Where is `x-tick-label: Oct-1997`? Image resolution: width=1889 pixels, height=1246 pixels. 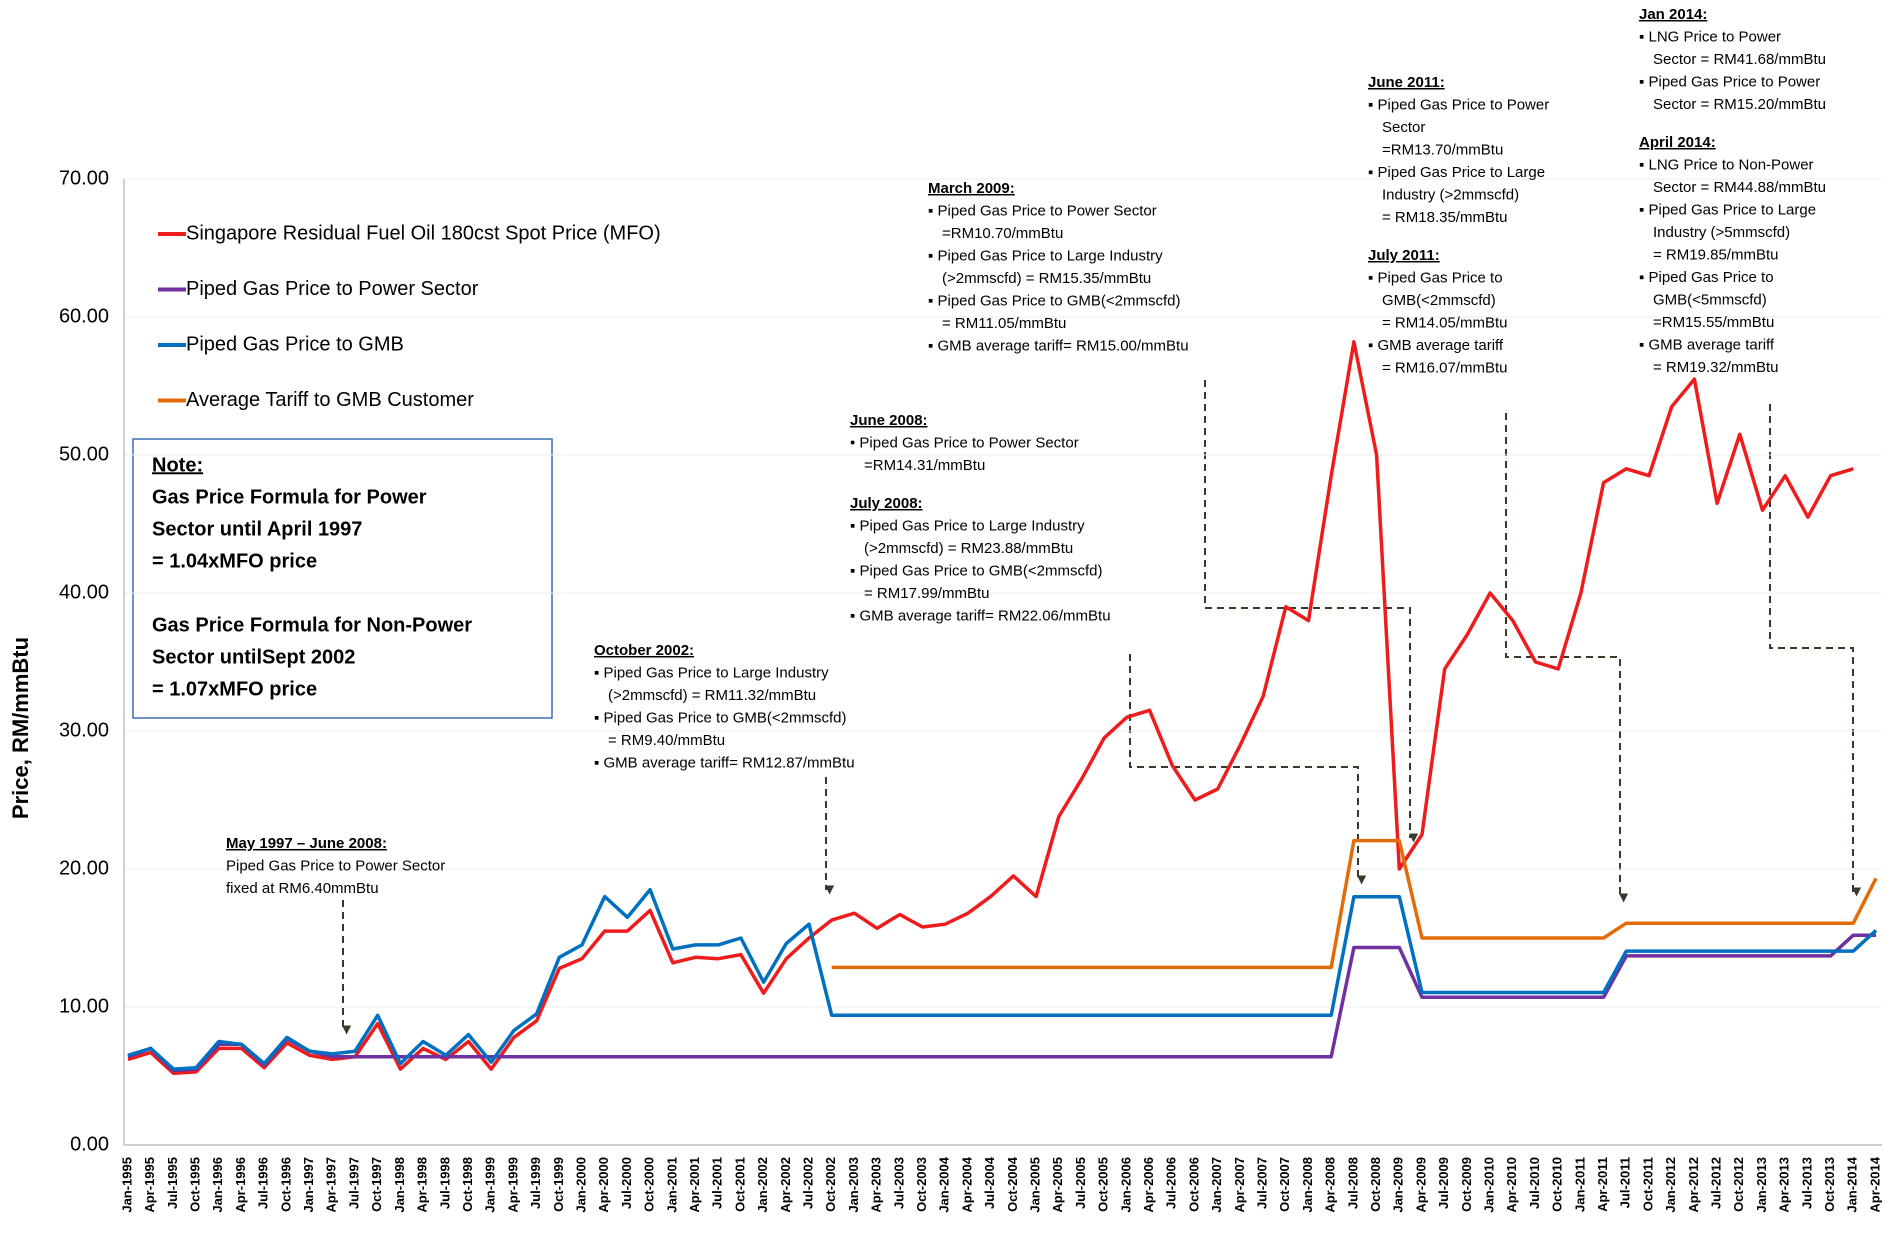 x-tick-label: Oct-1997 is located at coordinates (376, 1184).